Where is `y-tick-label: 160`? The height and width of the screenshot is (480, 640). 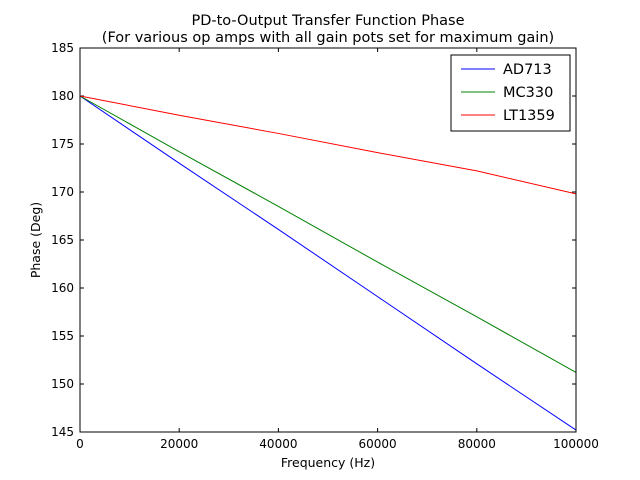
y-tick-label: 160 is located at coordinates (62, 288).